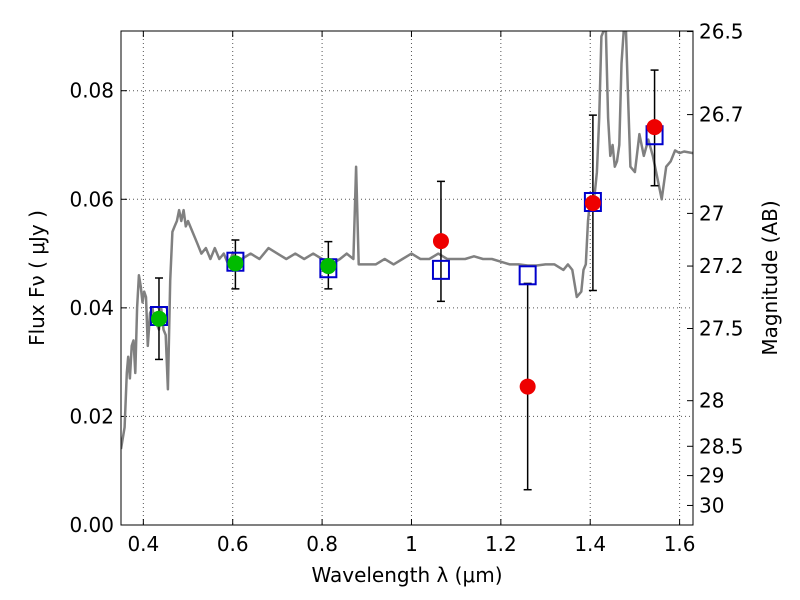 This screenshot has height=600, width=800. I want to click on right-axis-ticks: 26.5 26.7 27 27.2 27.5 28 28.5 29 30, so click(715, 268).